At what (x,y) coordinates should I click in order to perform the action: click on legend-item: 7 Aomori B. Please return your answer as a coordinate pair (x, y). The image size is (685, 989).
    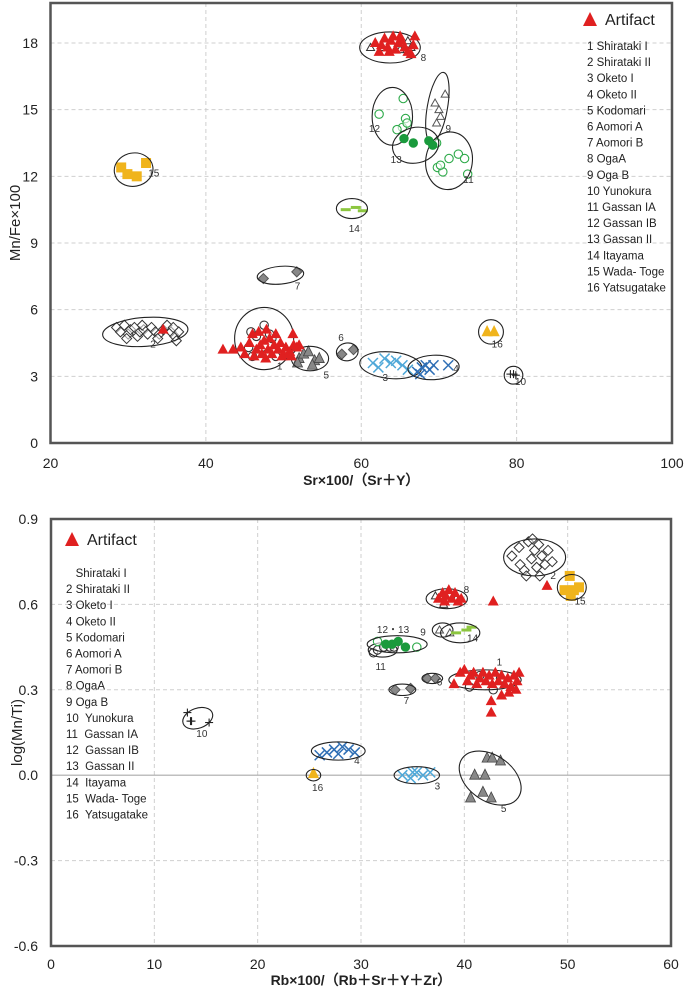
    Looking at the image, I should click on (615, 144).